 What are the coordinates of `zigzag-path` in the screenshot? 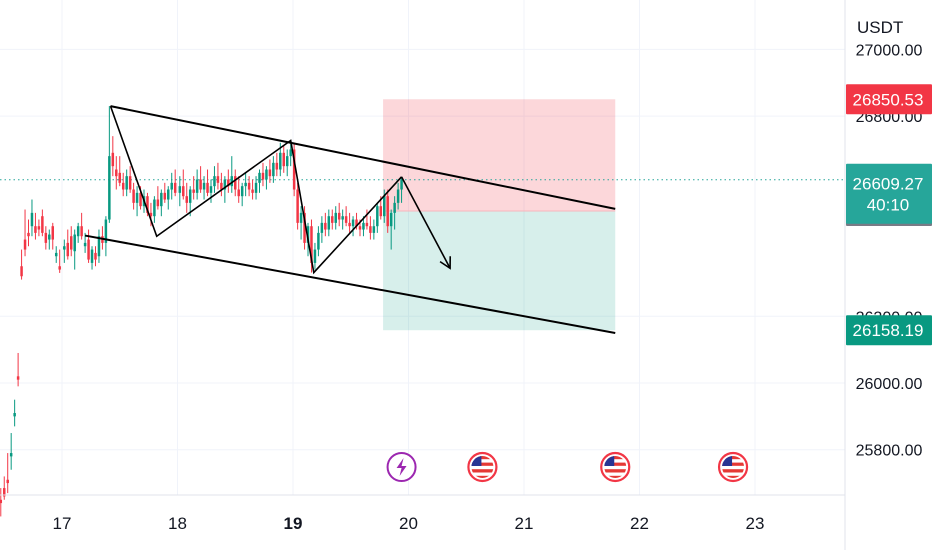 It's located at (256, 190).